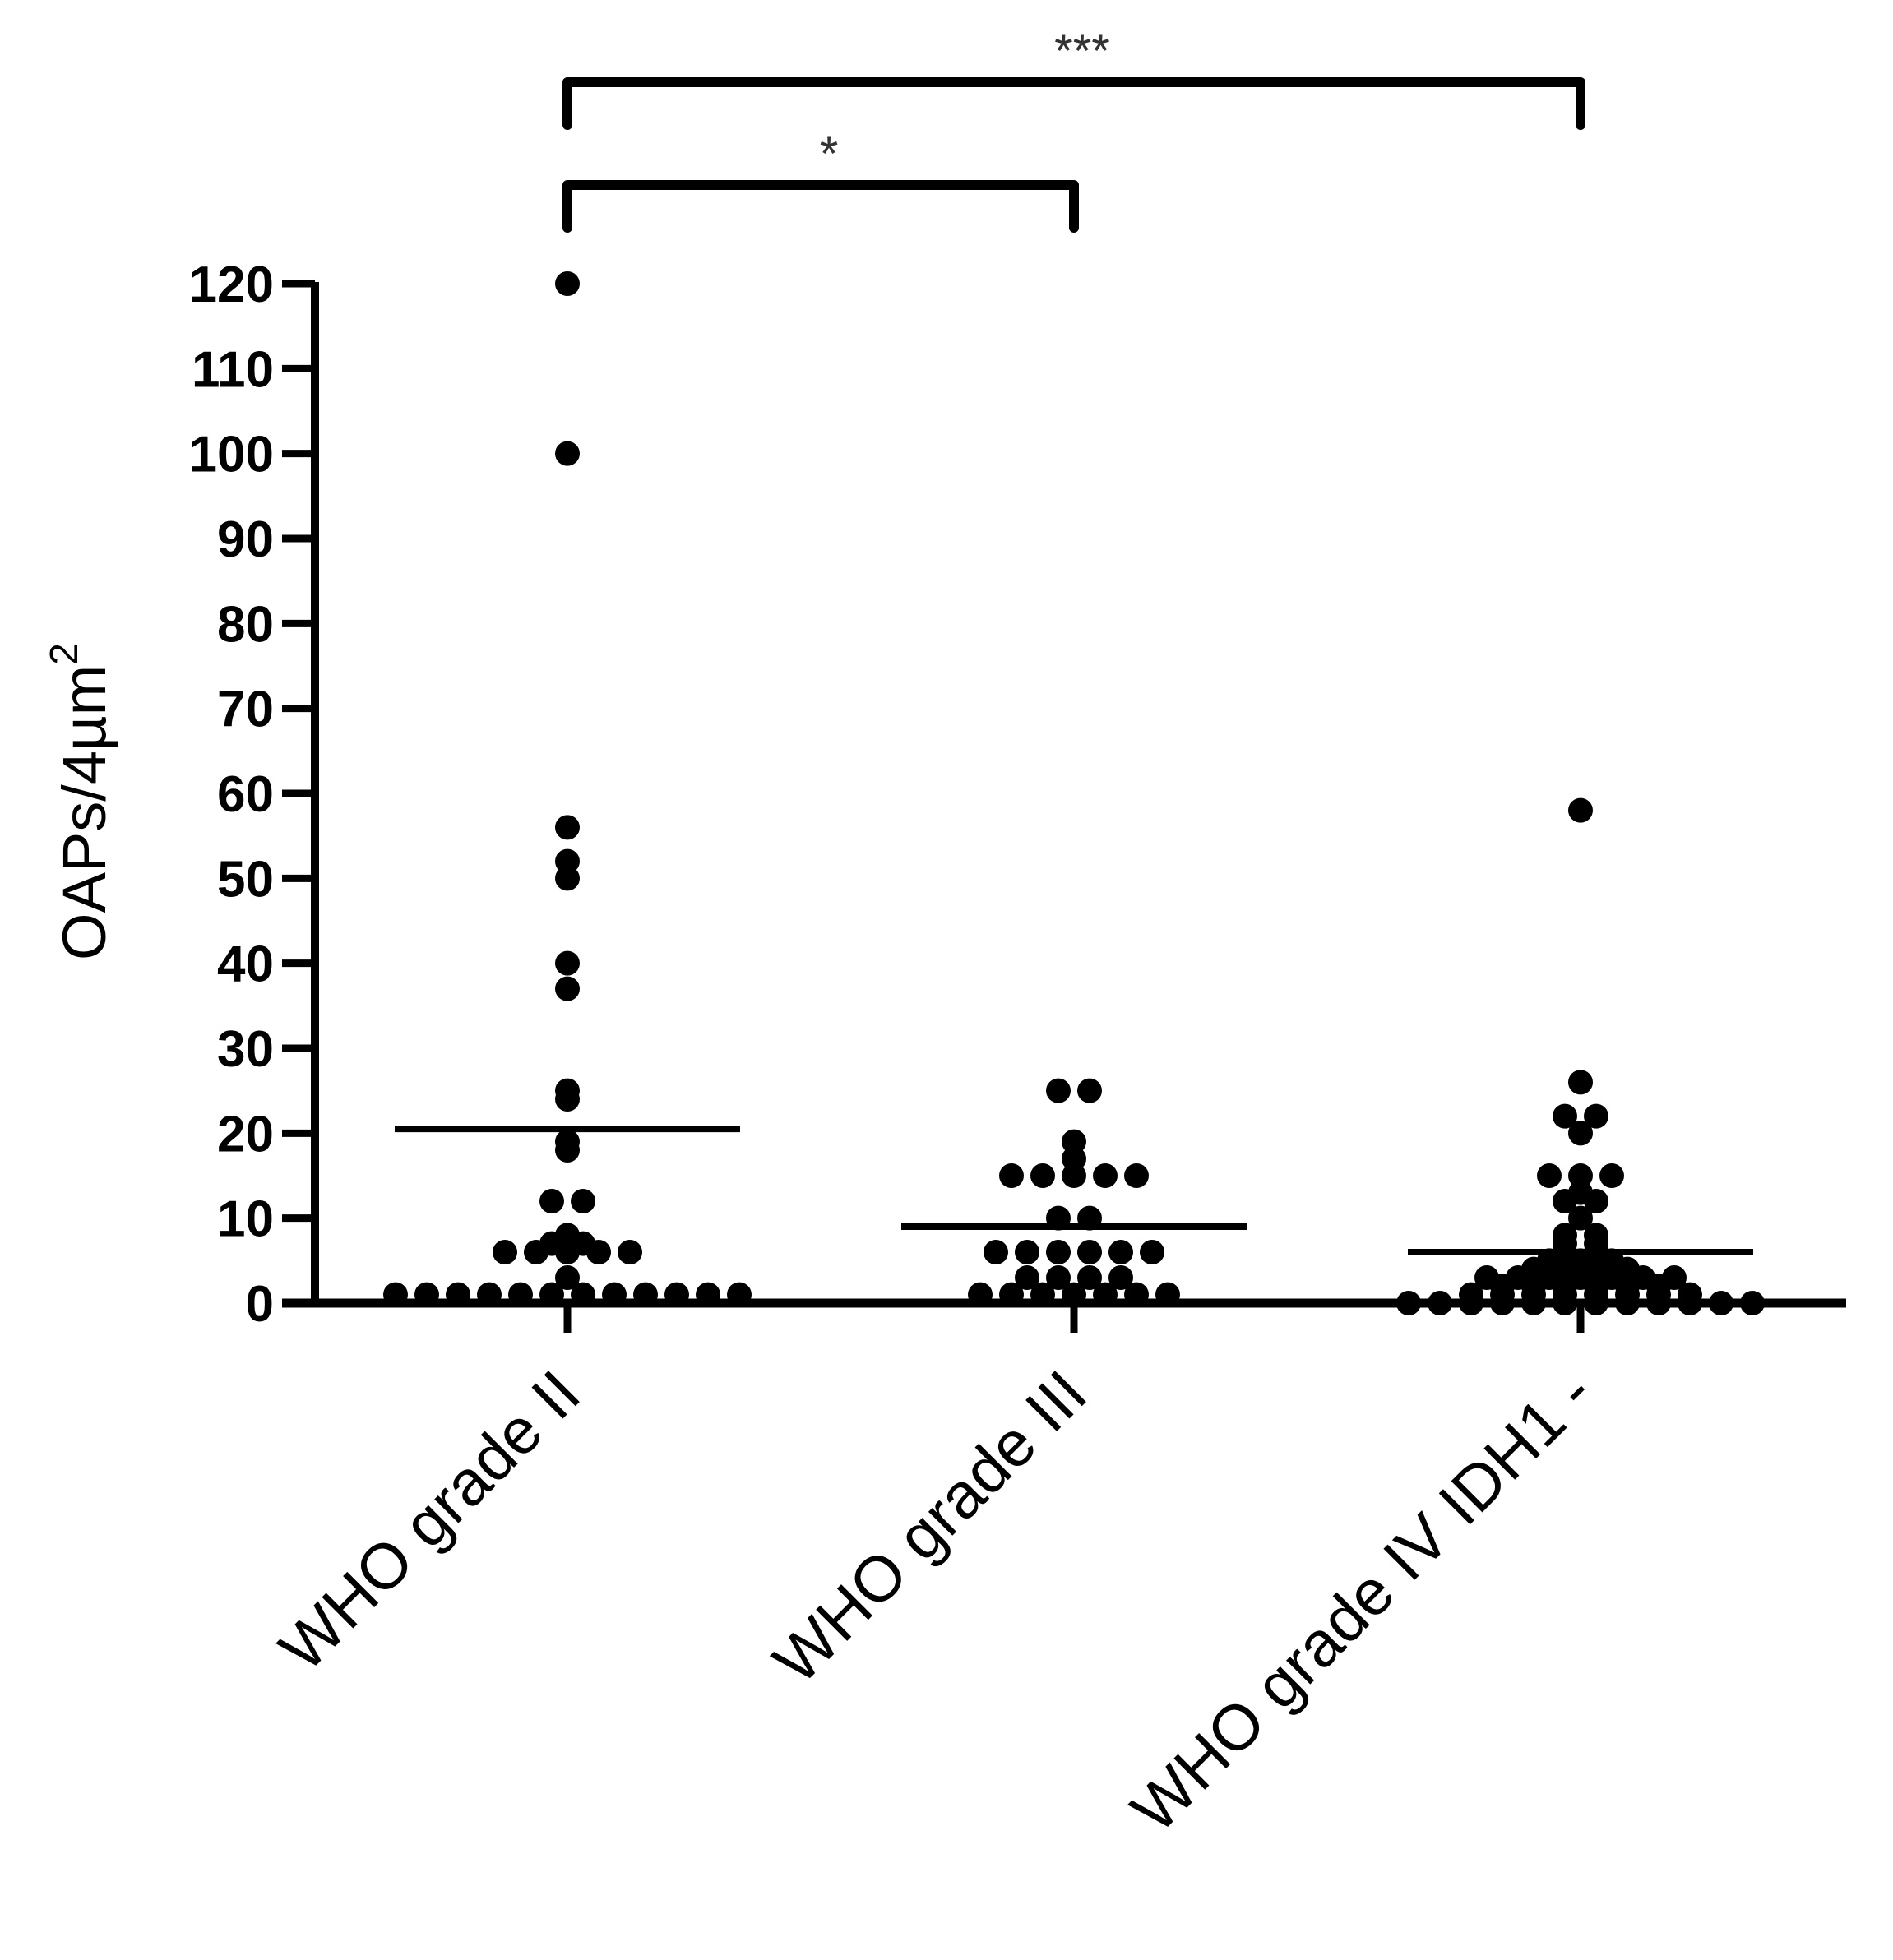 This screenshot has height=1960, width=1893. I want to click on significance-label: *, so click(829, 154).